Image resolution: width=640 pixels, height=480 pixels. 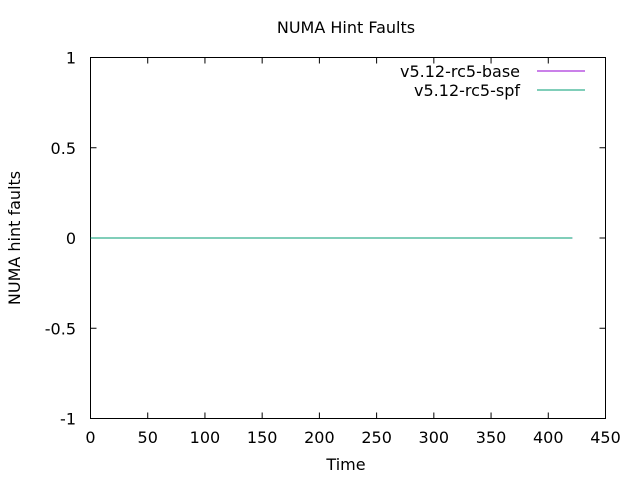 I want to click on y-axis-label: NUMA hint faults, so click(x=14, y=238).